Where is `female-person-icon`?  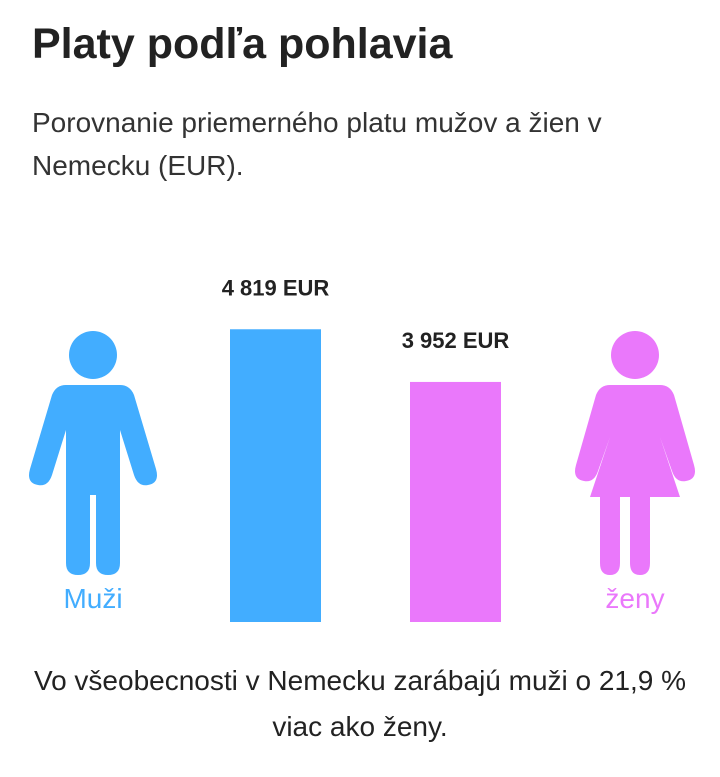 female-person-icon is located at coordinates (635, 453).